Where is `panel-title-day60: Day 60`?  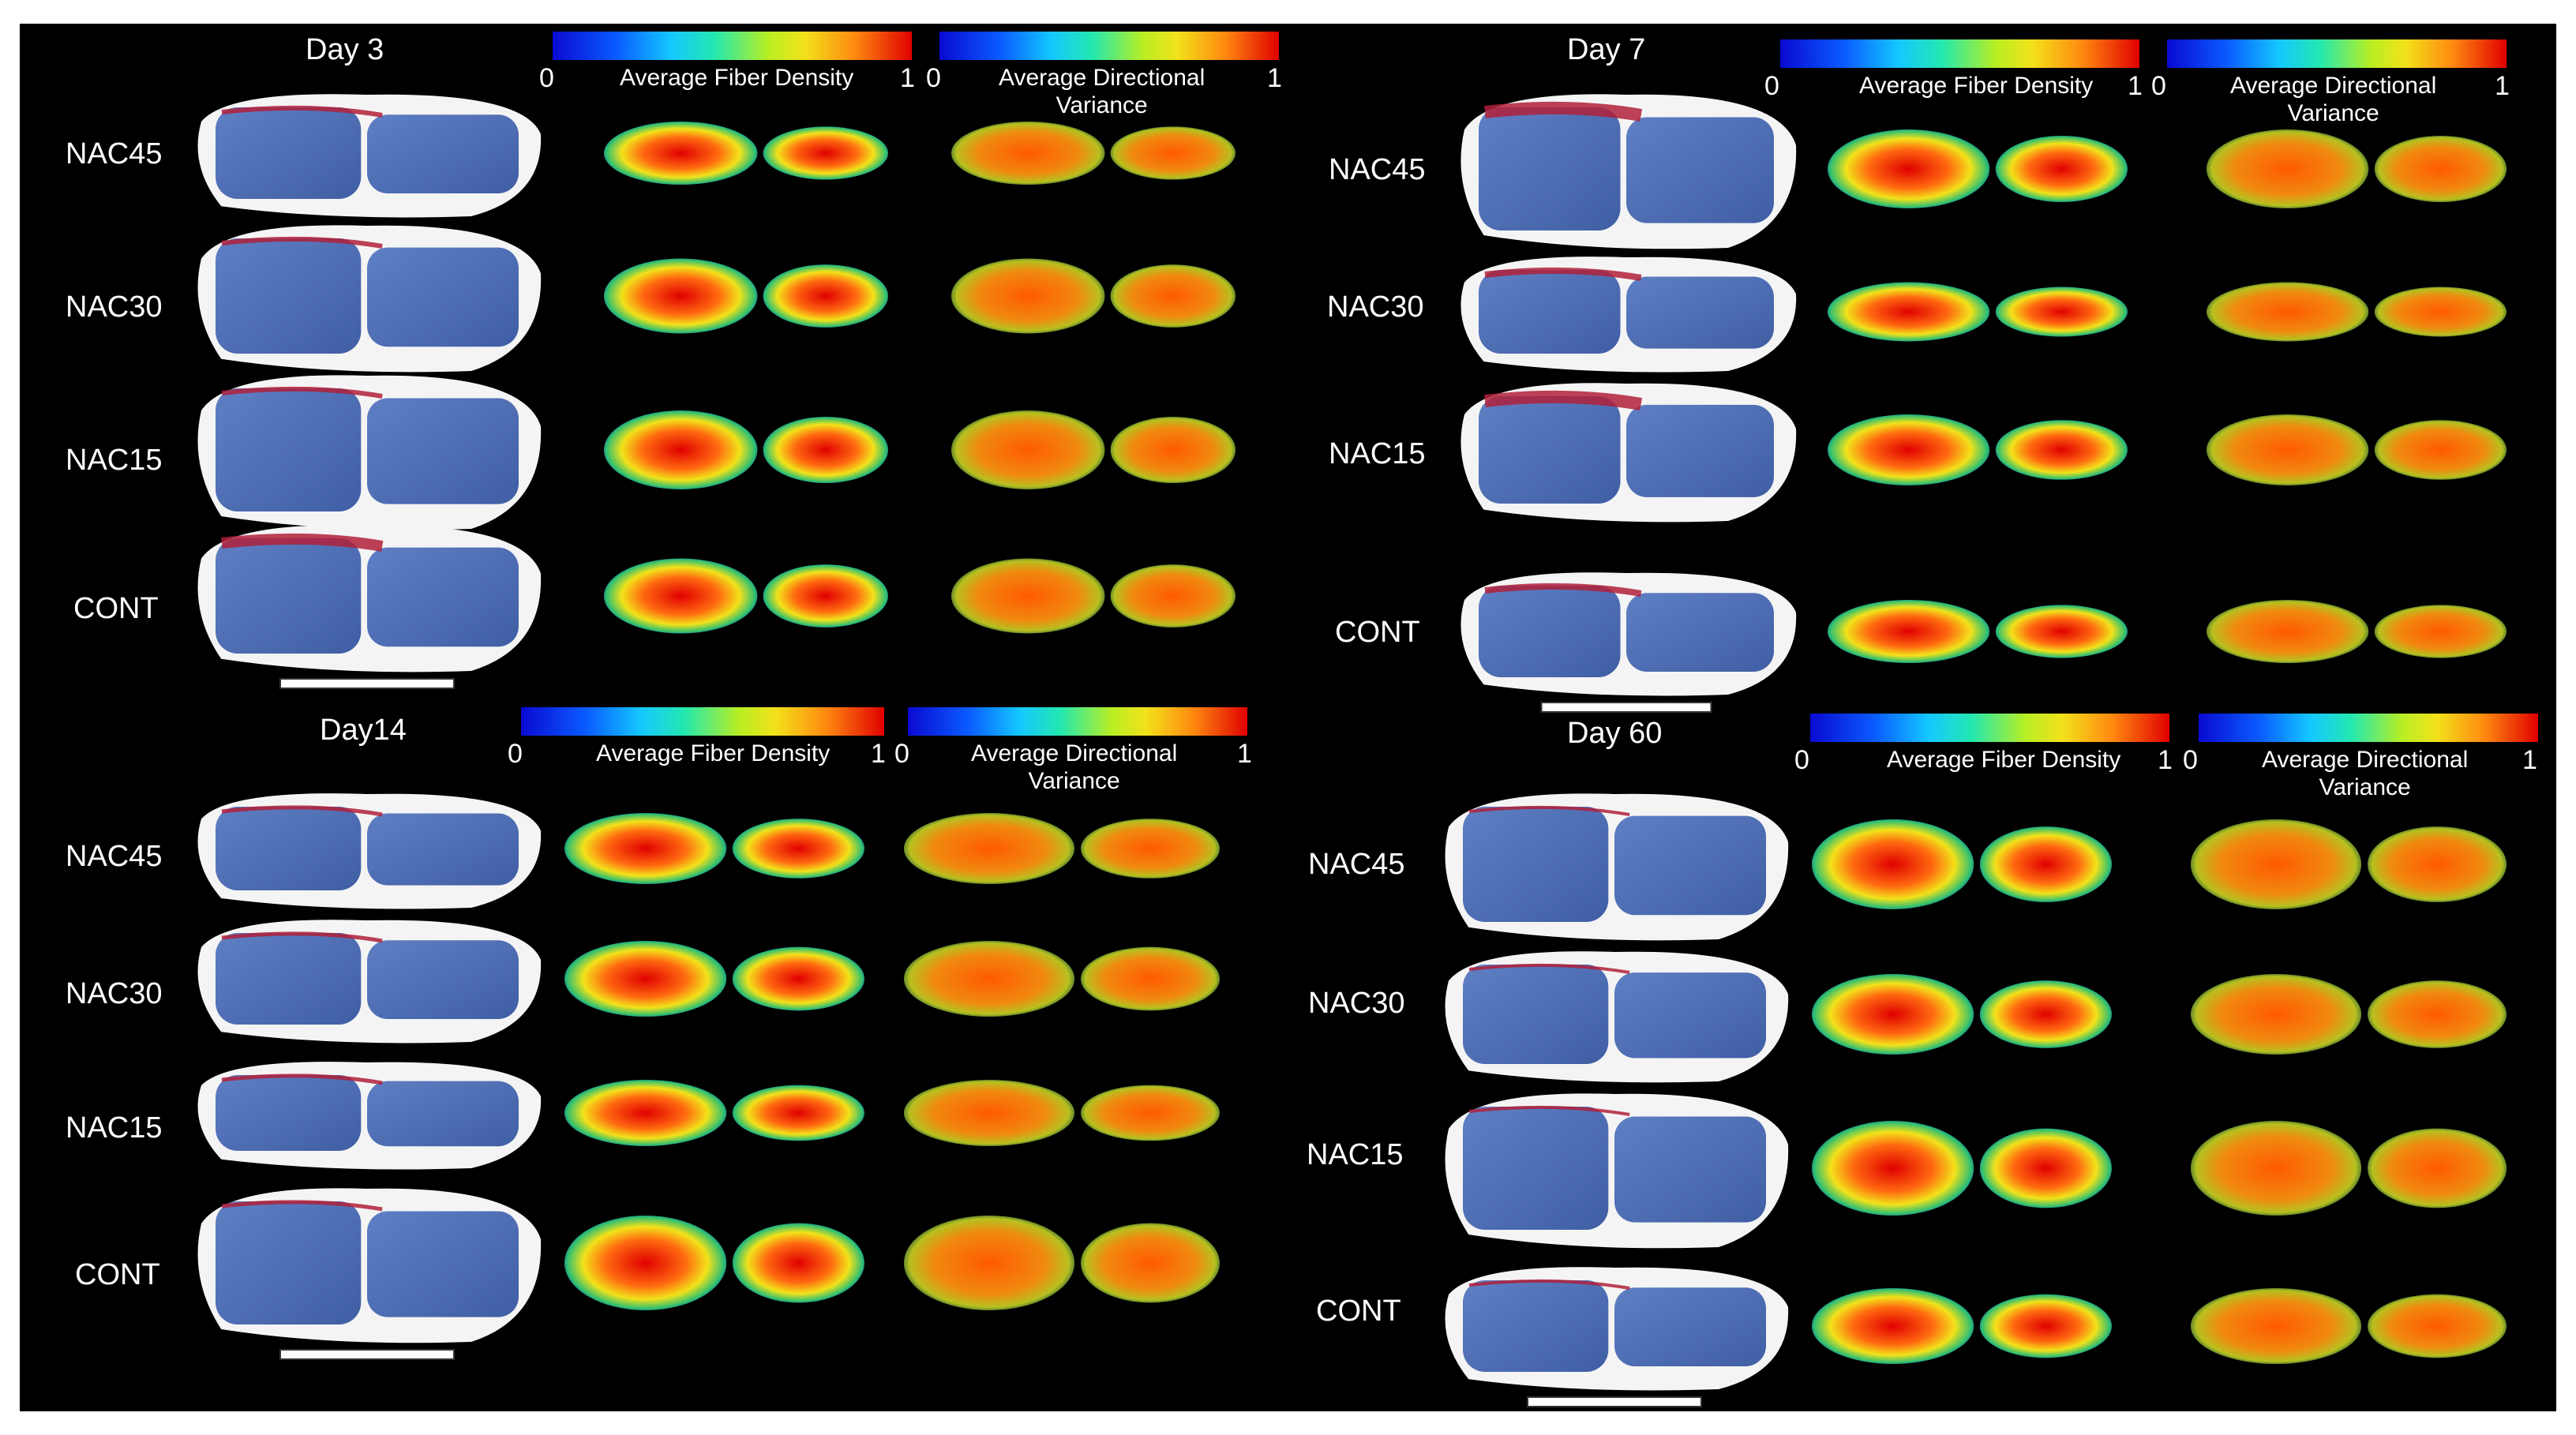
panel-title-day60: Day 60 is located at coordinates (1615, 733).